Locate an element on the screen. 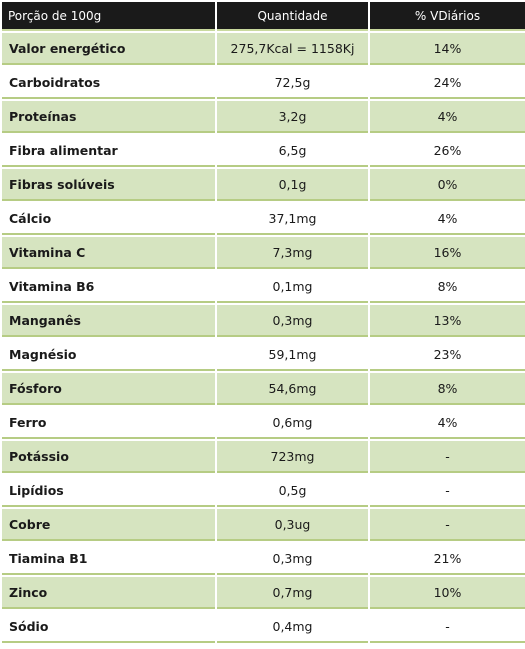 The height and width of the screenshot is (649, 525). nutrient-daily-value: 16% is located at coordinates (447, 253).